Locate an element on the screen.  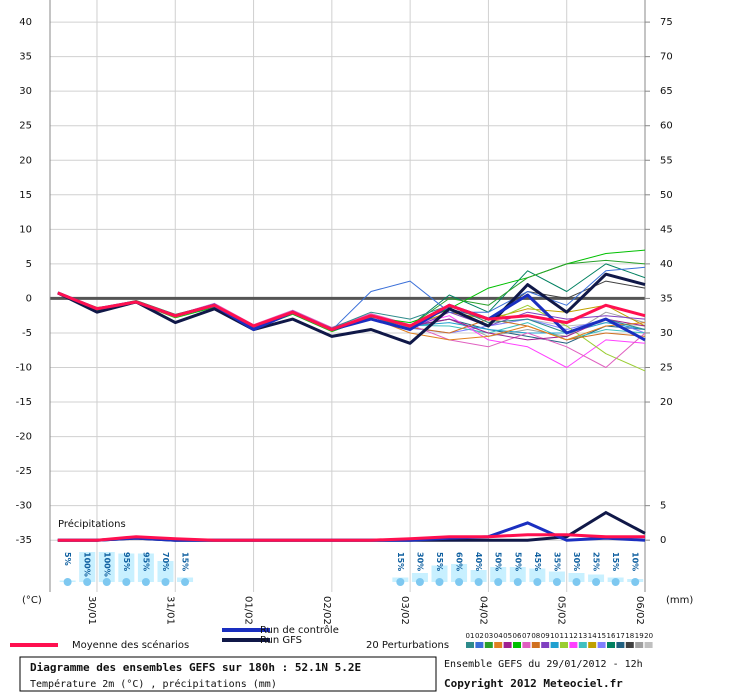
legend-label: 07 is located at coordinates (526, 636).